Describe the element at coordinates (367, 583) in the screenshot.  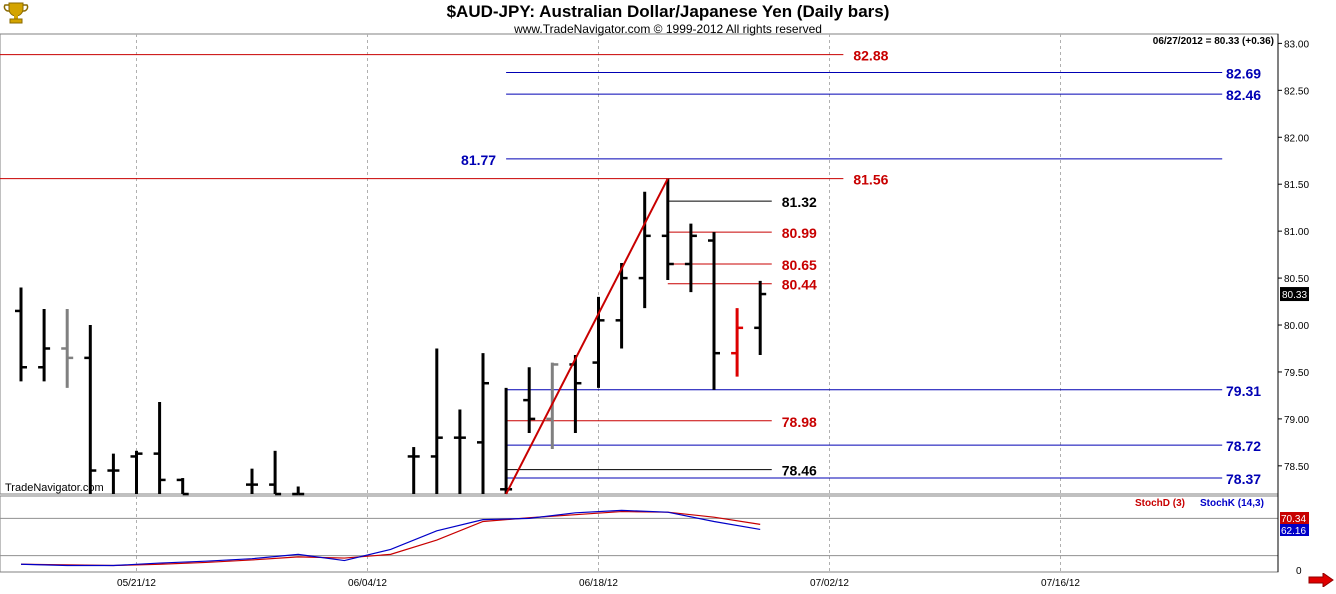
I see `date-tick-label: 06/04/12` at that location.